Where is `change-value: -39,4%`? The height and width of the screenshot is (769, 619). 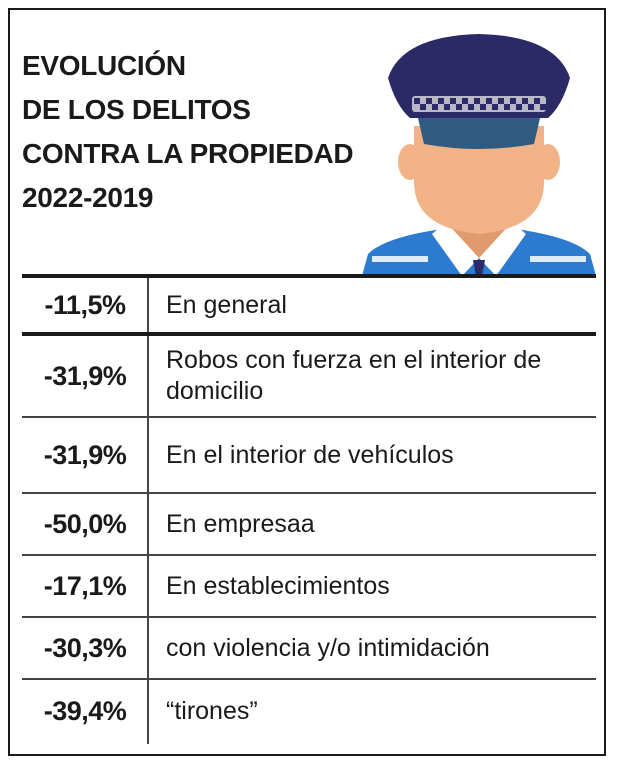
change-value: -39,4% is located at coordinates (85, 710).